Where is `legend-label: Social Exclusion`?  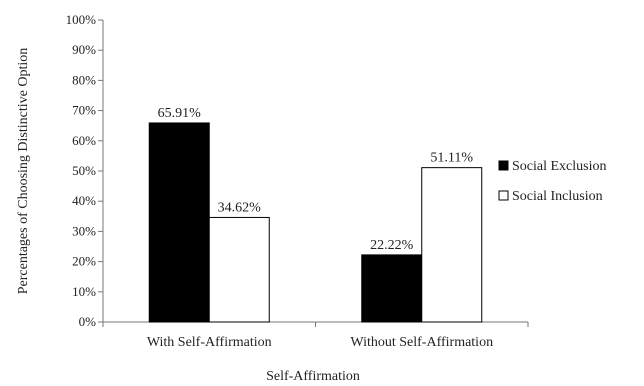
legend-label: Social Exclusion is located at coordinates (559, 166).